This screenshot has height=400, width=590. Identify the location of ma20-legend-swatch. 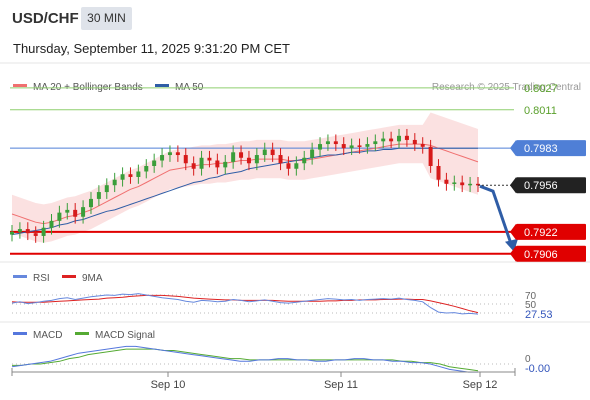
(20, 85).